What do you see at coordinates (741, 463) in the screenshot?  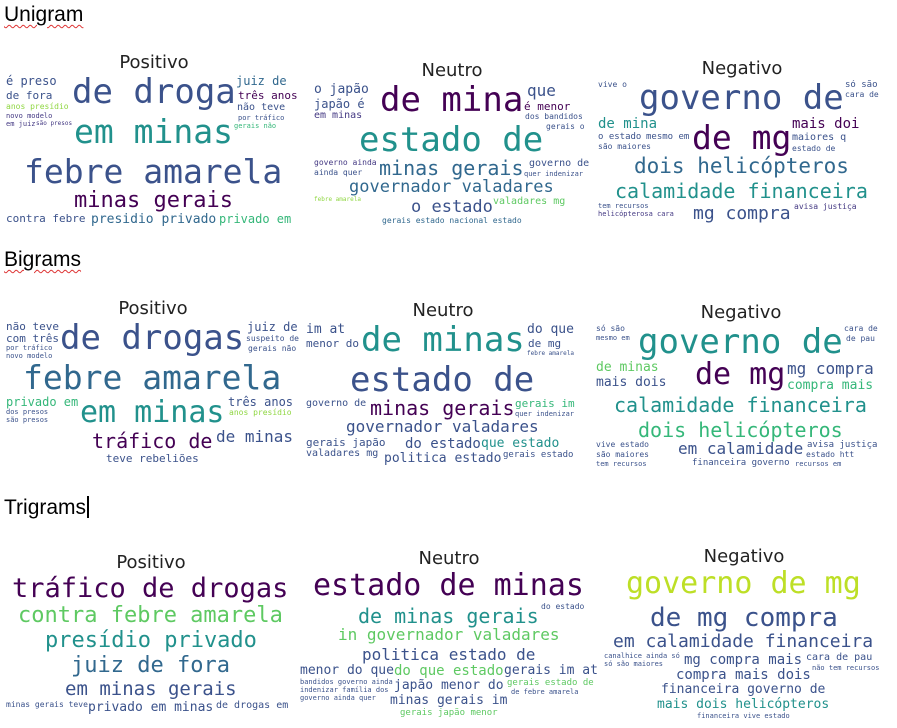 I see `wordcloud-word: financeira governo` at bounding box center [741, 463].